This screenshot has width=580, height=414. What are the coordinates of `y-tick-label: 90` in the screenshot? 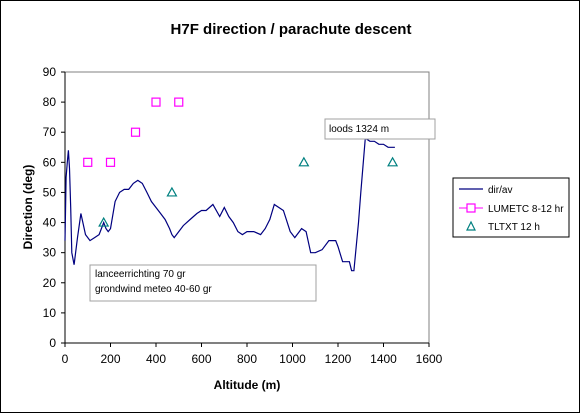 It's located at (50, 72).